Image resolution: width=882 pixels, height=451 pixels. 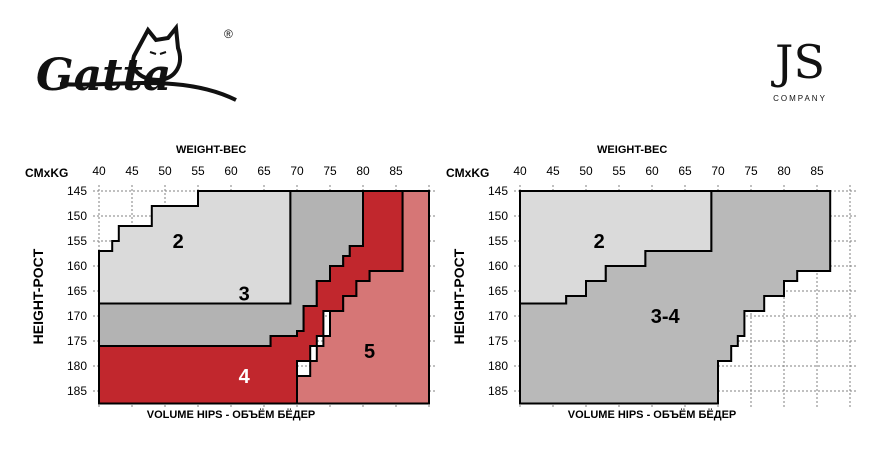 I want to click on registered-mark: ®, so click(x=228, y=34).